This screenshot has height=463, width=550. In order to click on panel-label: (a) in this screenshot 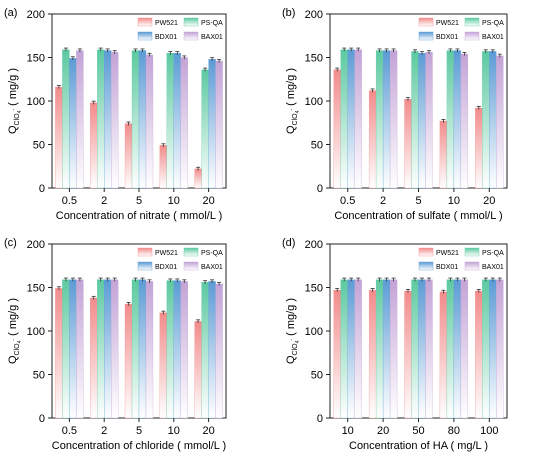, I will do `click(10, 13)`.